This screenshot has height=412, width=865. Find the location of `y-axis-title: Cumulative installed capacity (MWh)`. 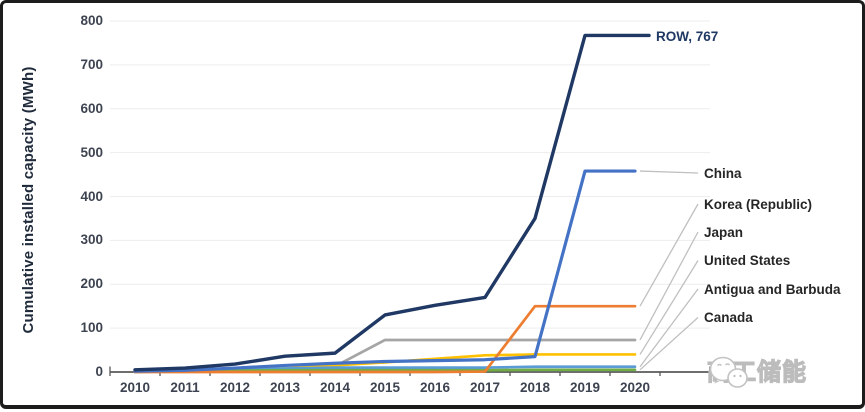

y-axis-title: Cumulative installed capacity (MWh) is located at coordinates (28, 200).